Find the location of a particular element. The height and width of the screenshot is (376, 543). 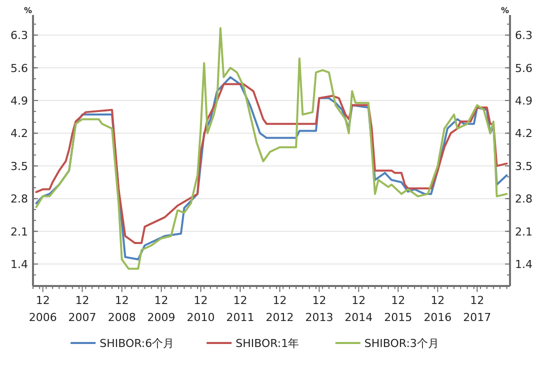

x-tick-label: 12 2007 is located at coordinates (82, 309).